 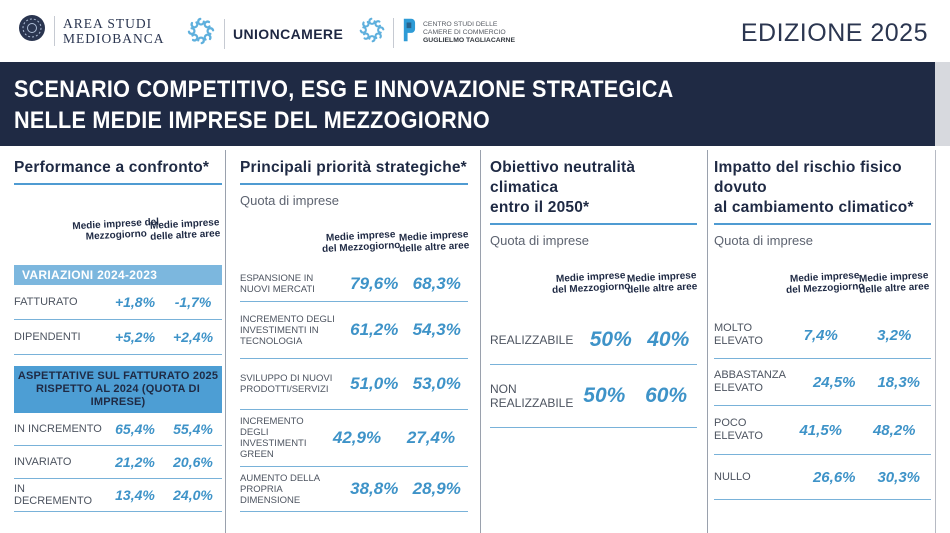 What do you see at coordinates (436, 283) in the screenshot?
I see `value-altre-aree: 68,3%` at bounding box center [436, 283].